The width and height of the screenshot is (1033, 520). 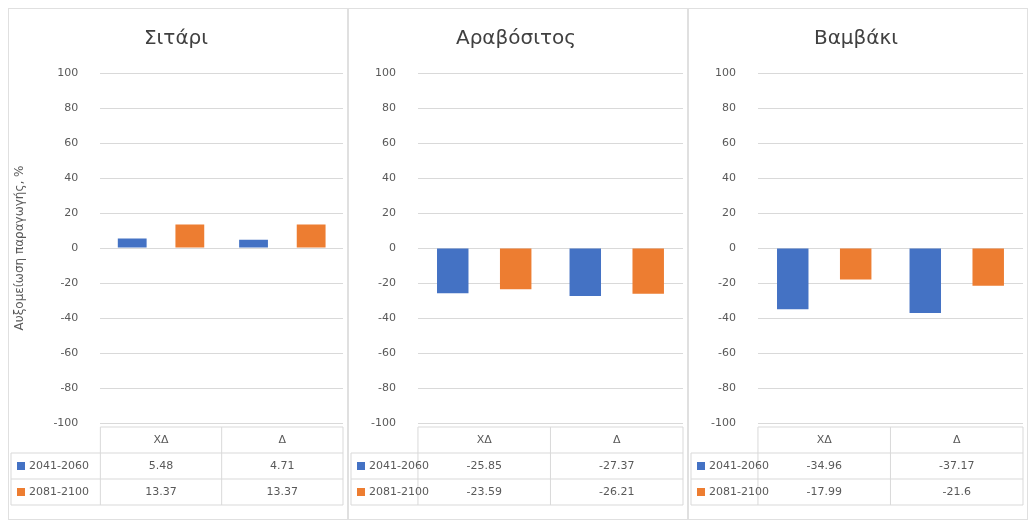 I want to click on data-label: -23.59, so click(x=484, y=491).